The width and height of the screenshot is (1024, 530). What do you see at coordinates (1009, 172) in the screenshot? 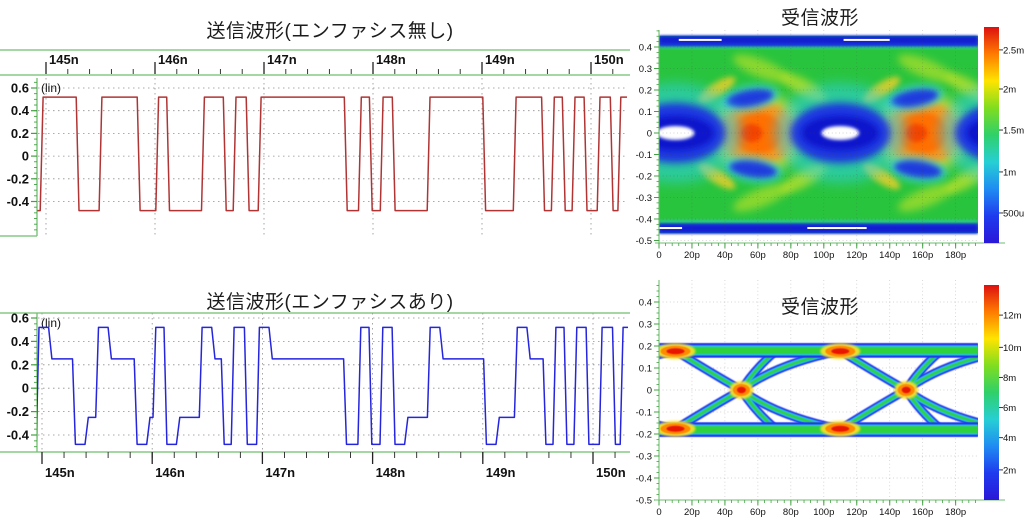
I see `svg-text: 1m` at bounding box center [1009, 172].